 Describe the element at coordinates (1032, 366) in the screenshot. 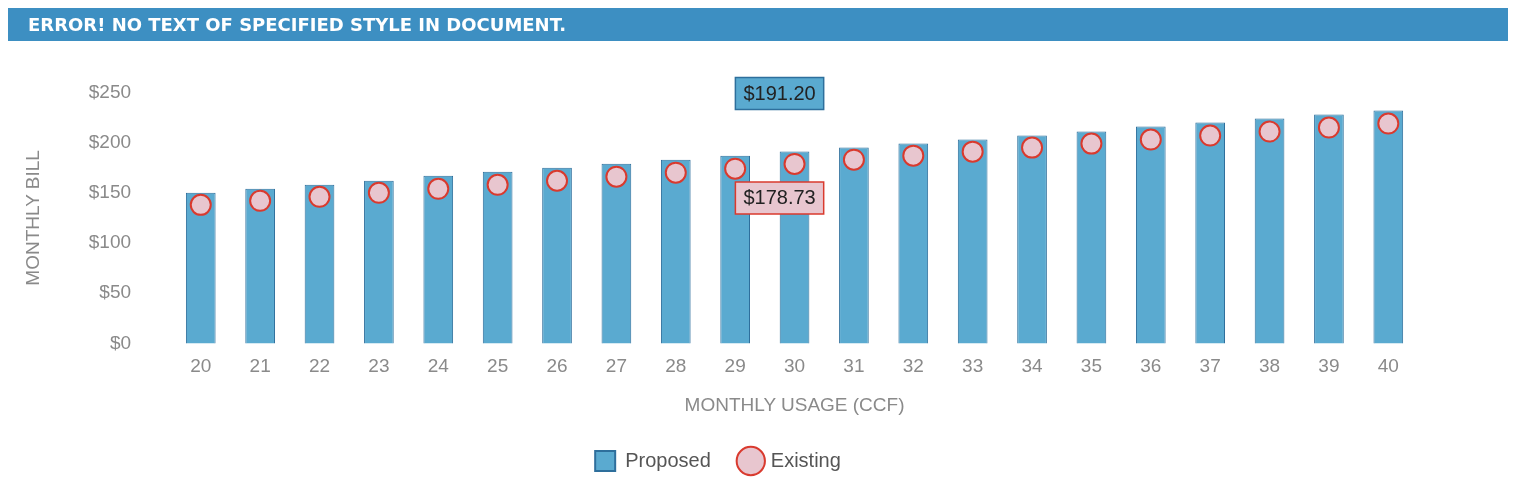

I see `x-tick-label: 34` at that location.